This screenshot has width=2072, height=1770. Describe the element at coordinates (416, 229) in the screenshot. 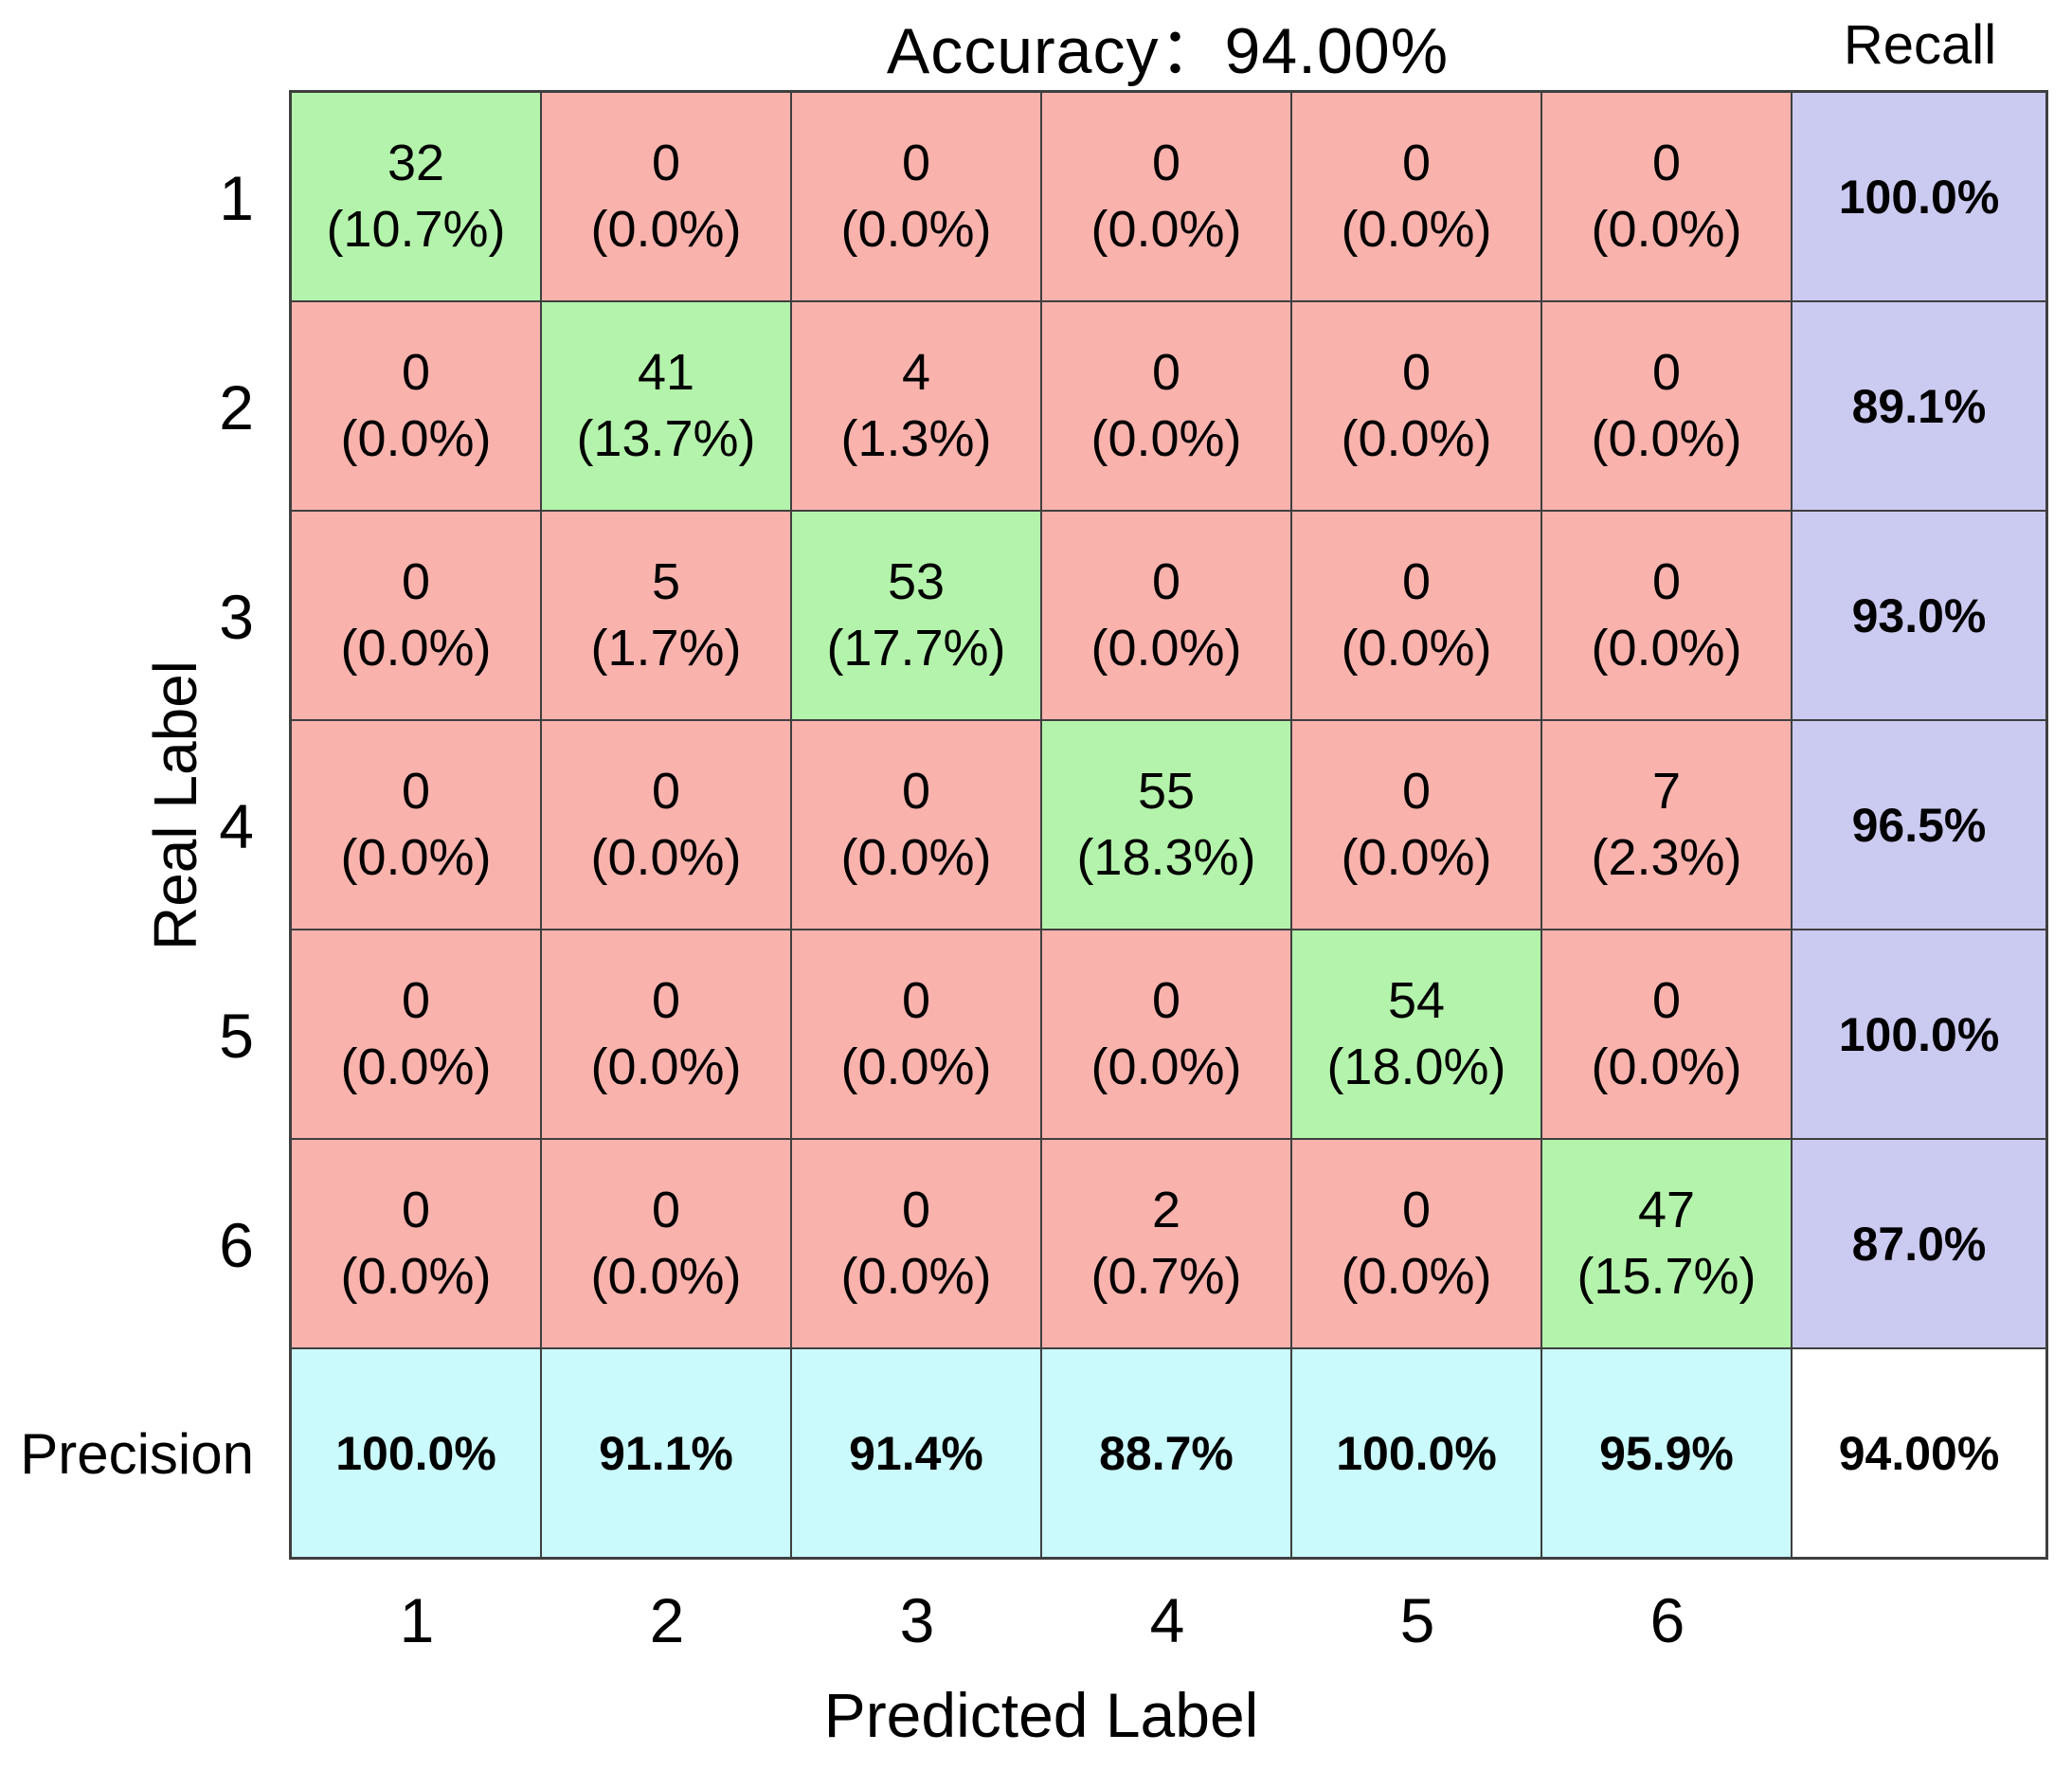

I see `cell-percent: (10.7%)` at that location.